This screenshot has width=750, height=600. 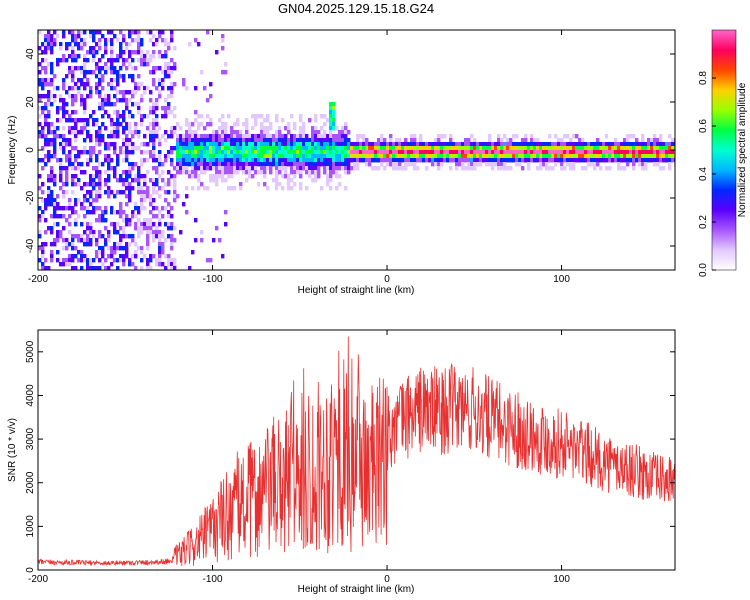 I want to click on x-tick-label: 100, so click(x=561, y=279).